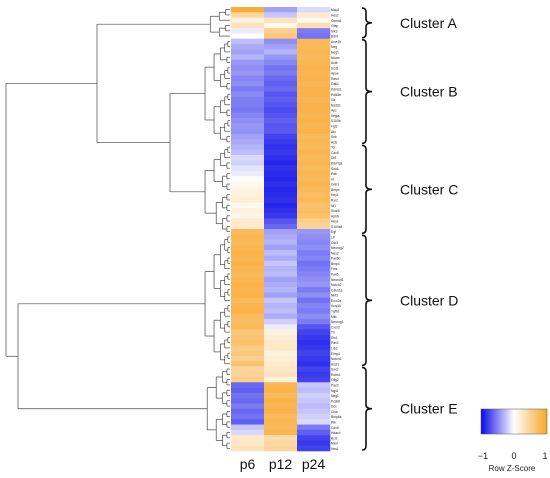 The width and height of the screenshot is (550, 478). Describe the element at coordinates (335, 264) in the screenshot. I see `gene-label: Bmp4` at that location.